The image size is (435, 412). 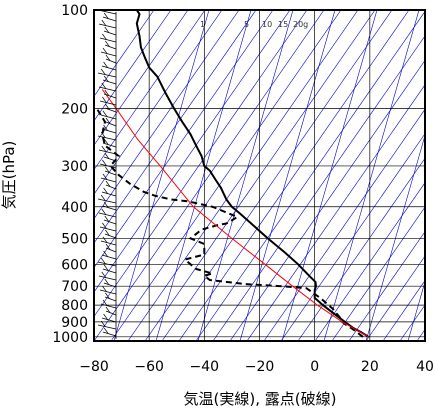 I want to click on y-tick-label: 200, so click(x=74, y=109).